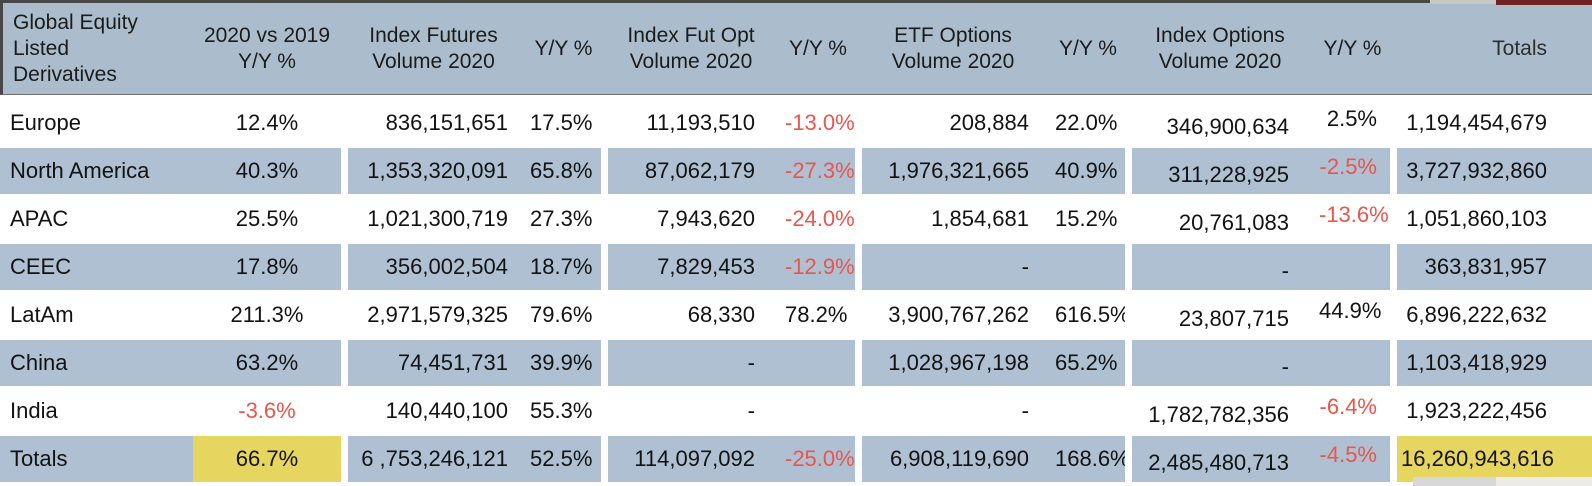  Describe the element at coordinates (1352, 124) in the screenshot. I see `cell-idxopt_yy: 2.5%` at that location.